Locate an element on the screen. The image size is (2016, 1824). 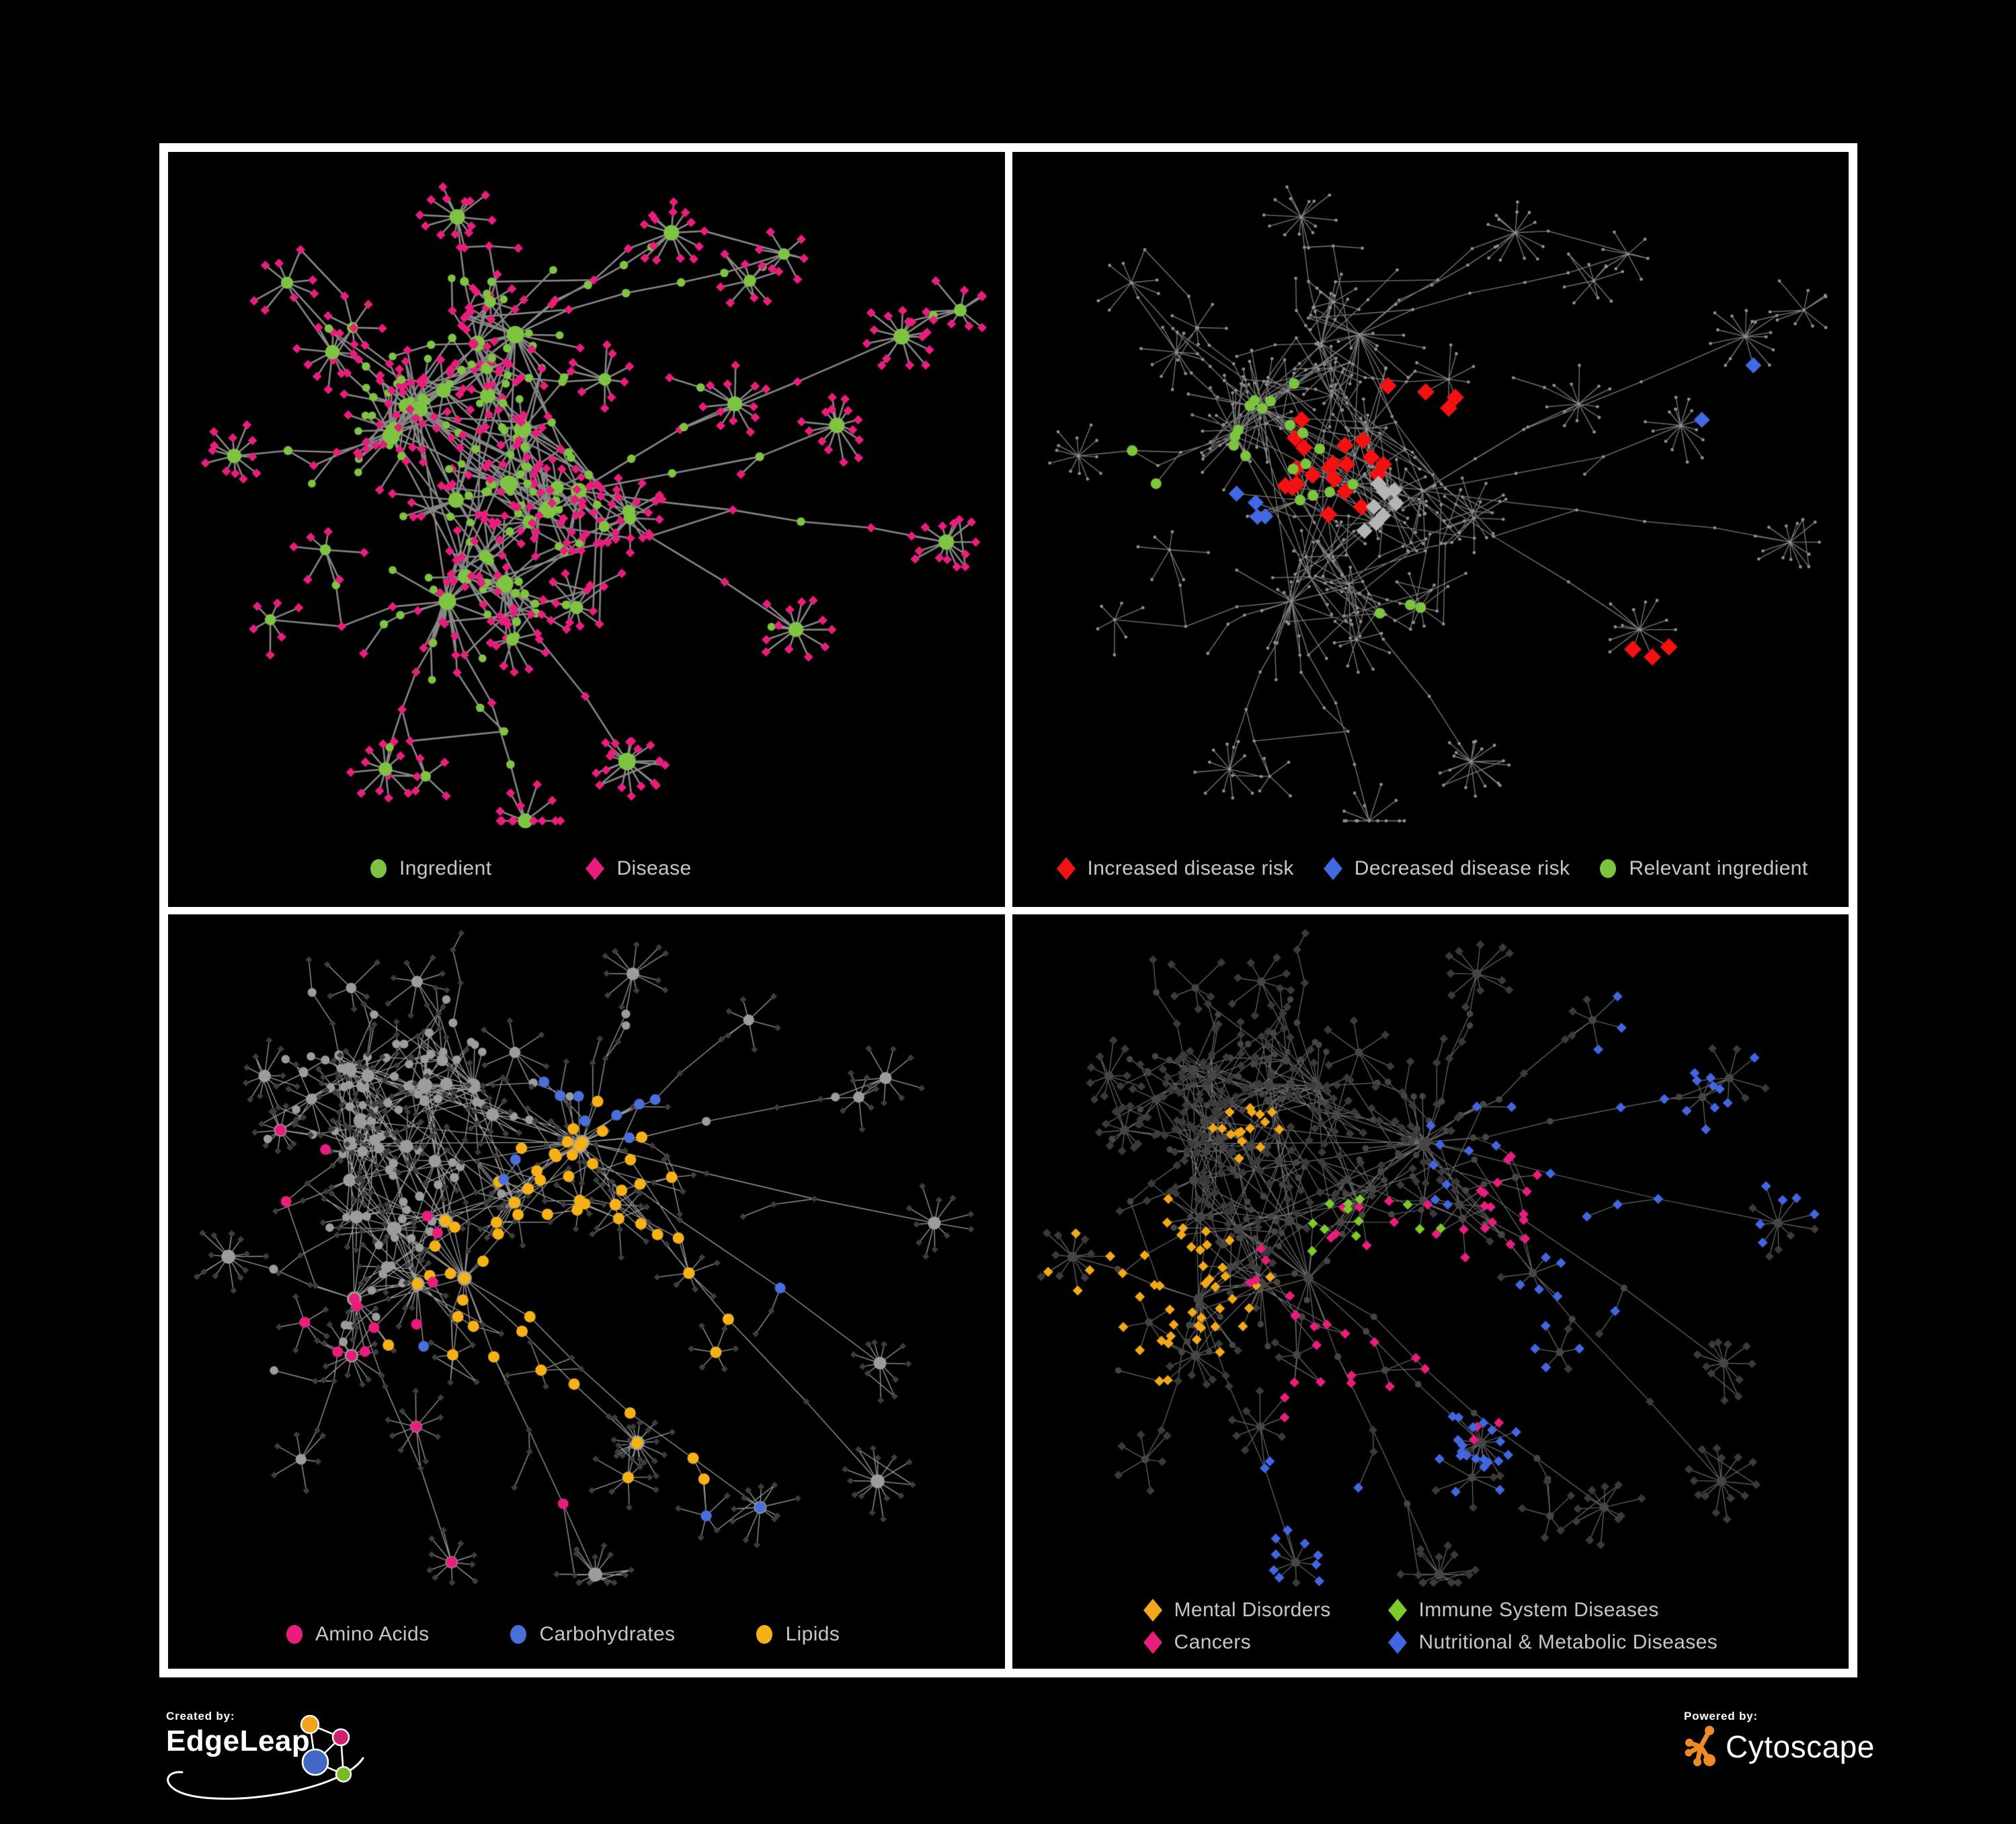
legend-label: Disease is located at coordinates (654, 868).